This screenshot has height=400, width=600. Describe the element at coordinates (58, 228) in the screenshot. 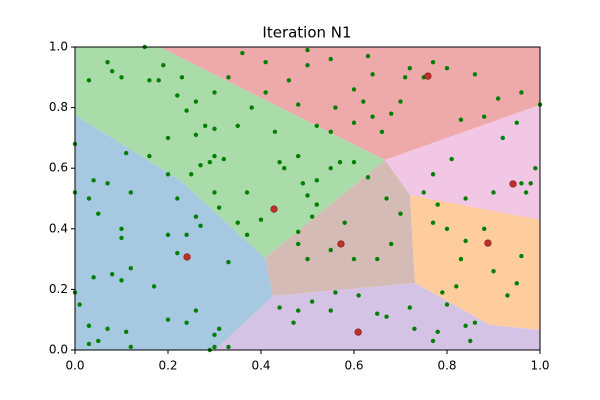

I see `y-tick-label: 0.4` at that location.